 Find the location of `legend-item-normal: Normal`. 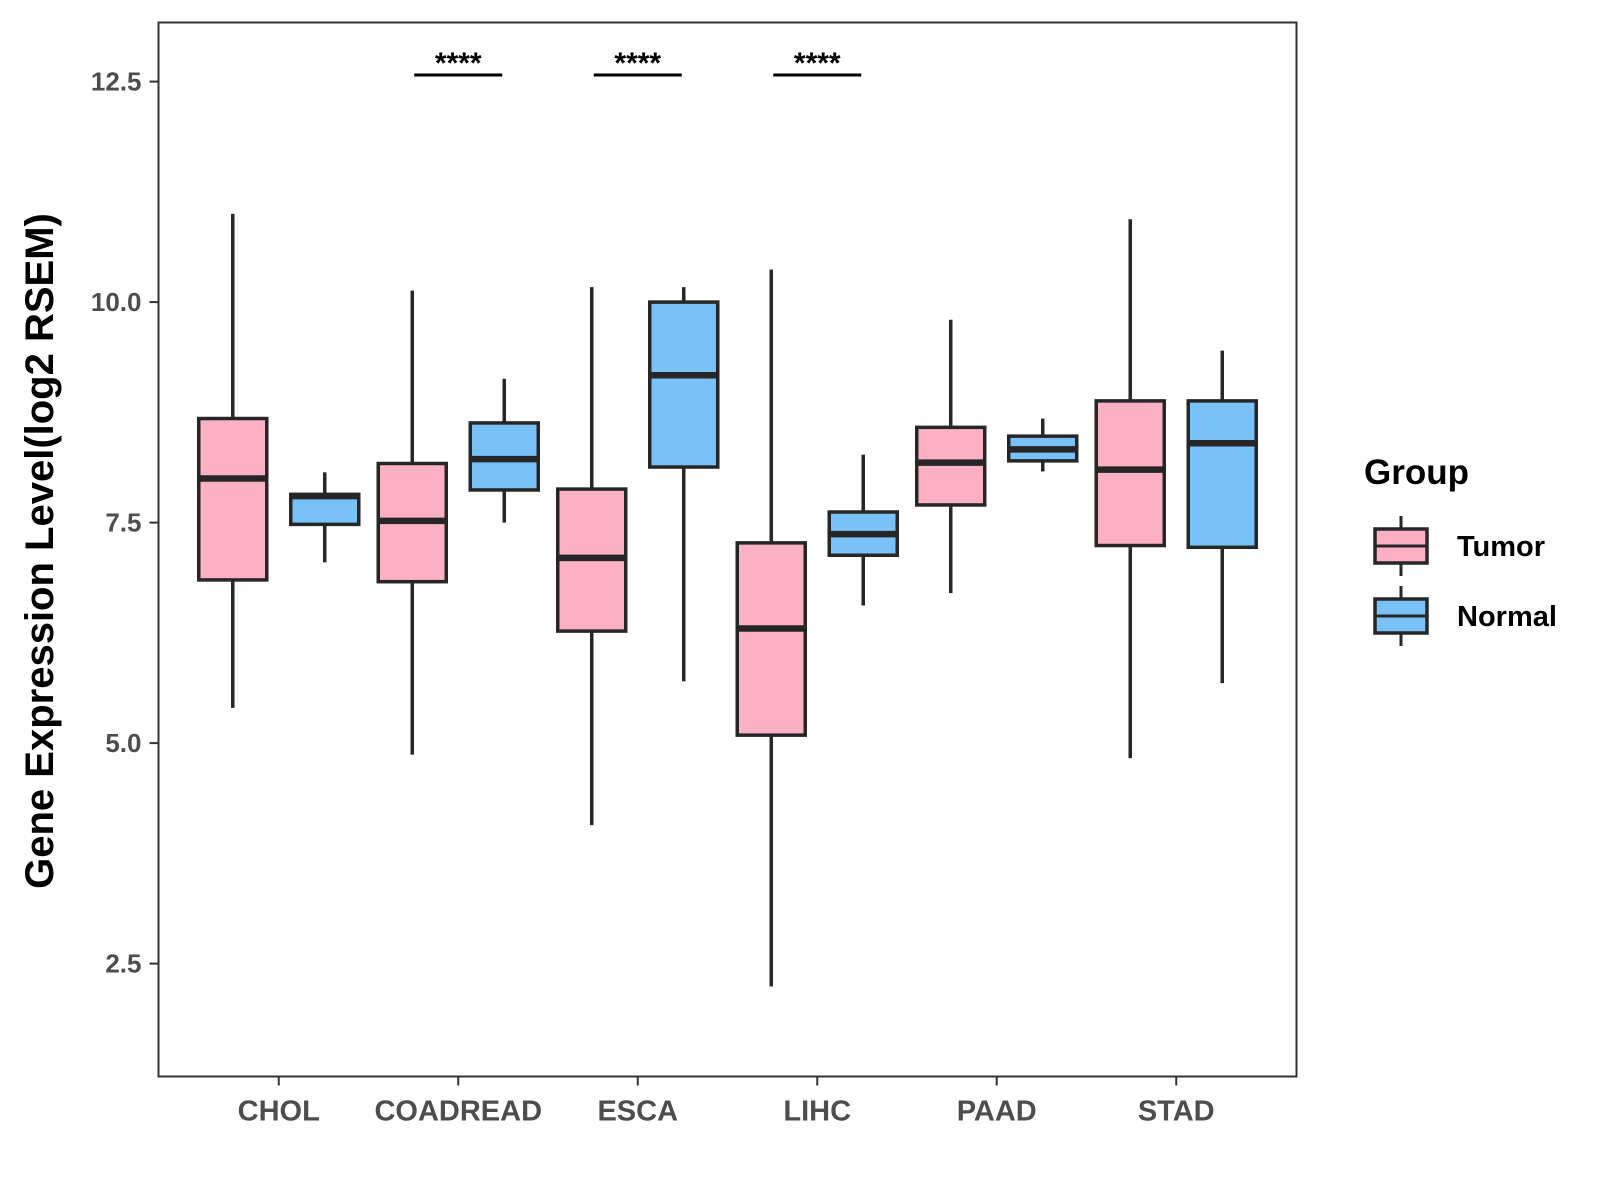

legend-item-normal: Normal is located at coordinates (1465, 616).